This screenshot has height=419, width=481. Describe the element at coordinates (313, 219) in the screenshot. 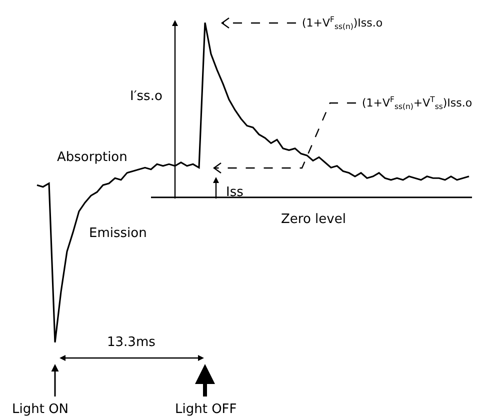

I see `ref-line-label: Zero level` at that location.